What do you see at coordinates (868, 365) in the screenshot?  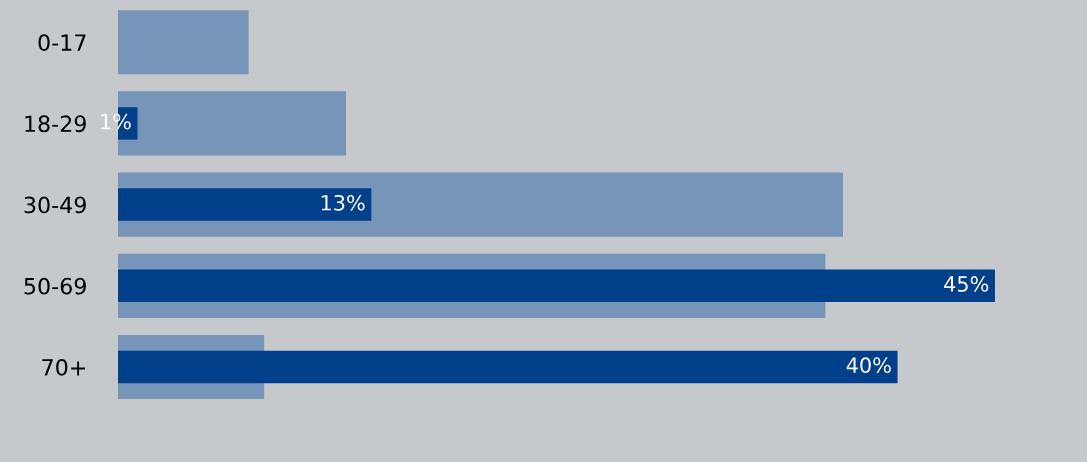 I see `data-label: 40%` at bounding box center [868, 365].